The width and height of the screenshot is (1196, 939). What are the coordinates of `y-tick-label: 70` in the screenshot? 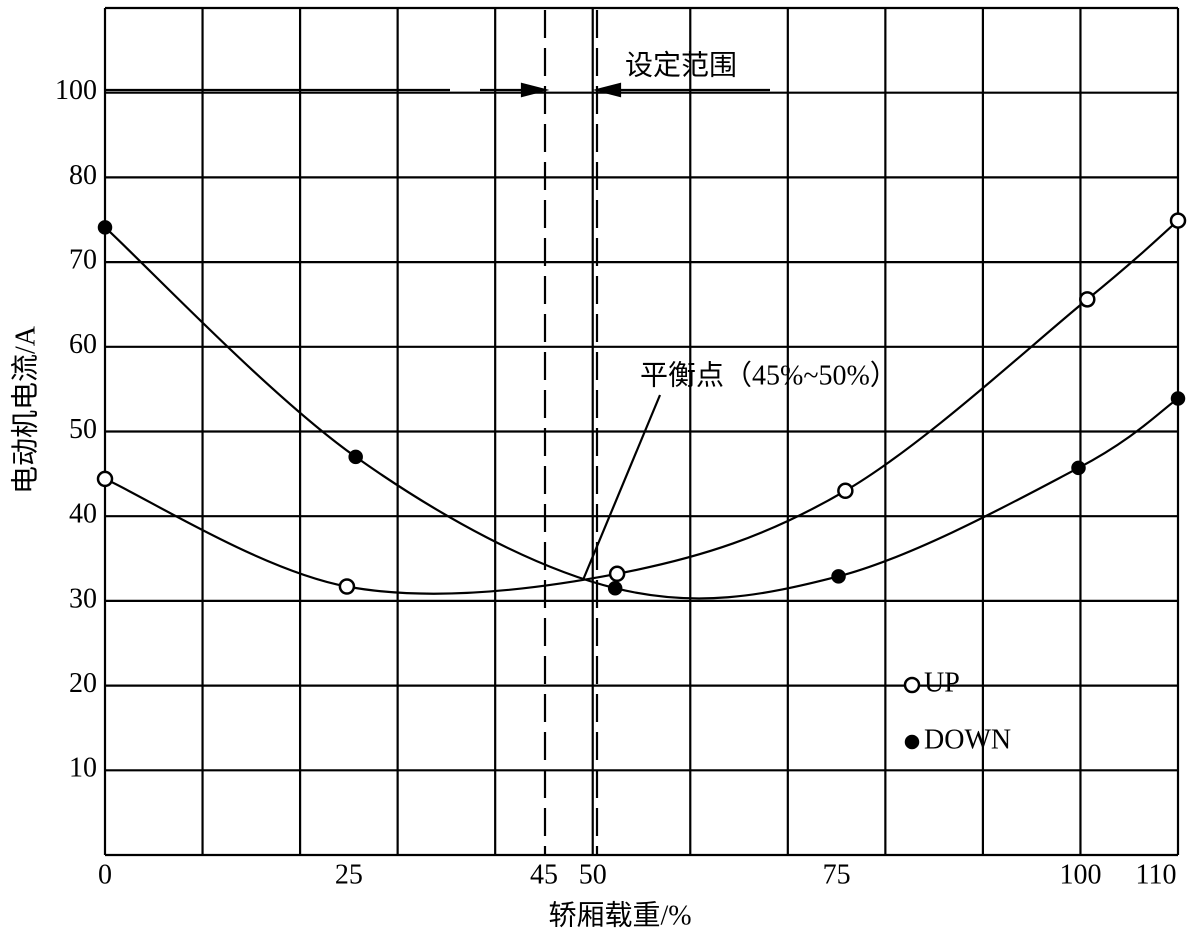 It's located at (83, 260).